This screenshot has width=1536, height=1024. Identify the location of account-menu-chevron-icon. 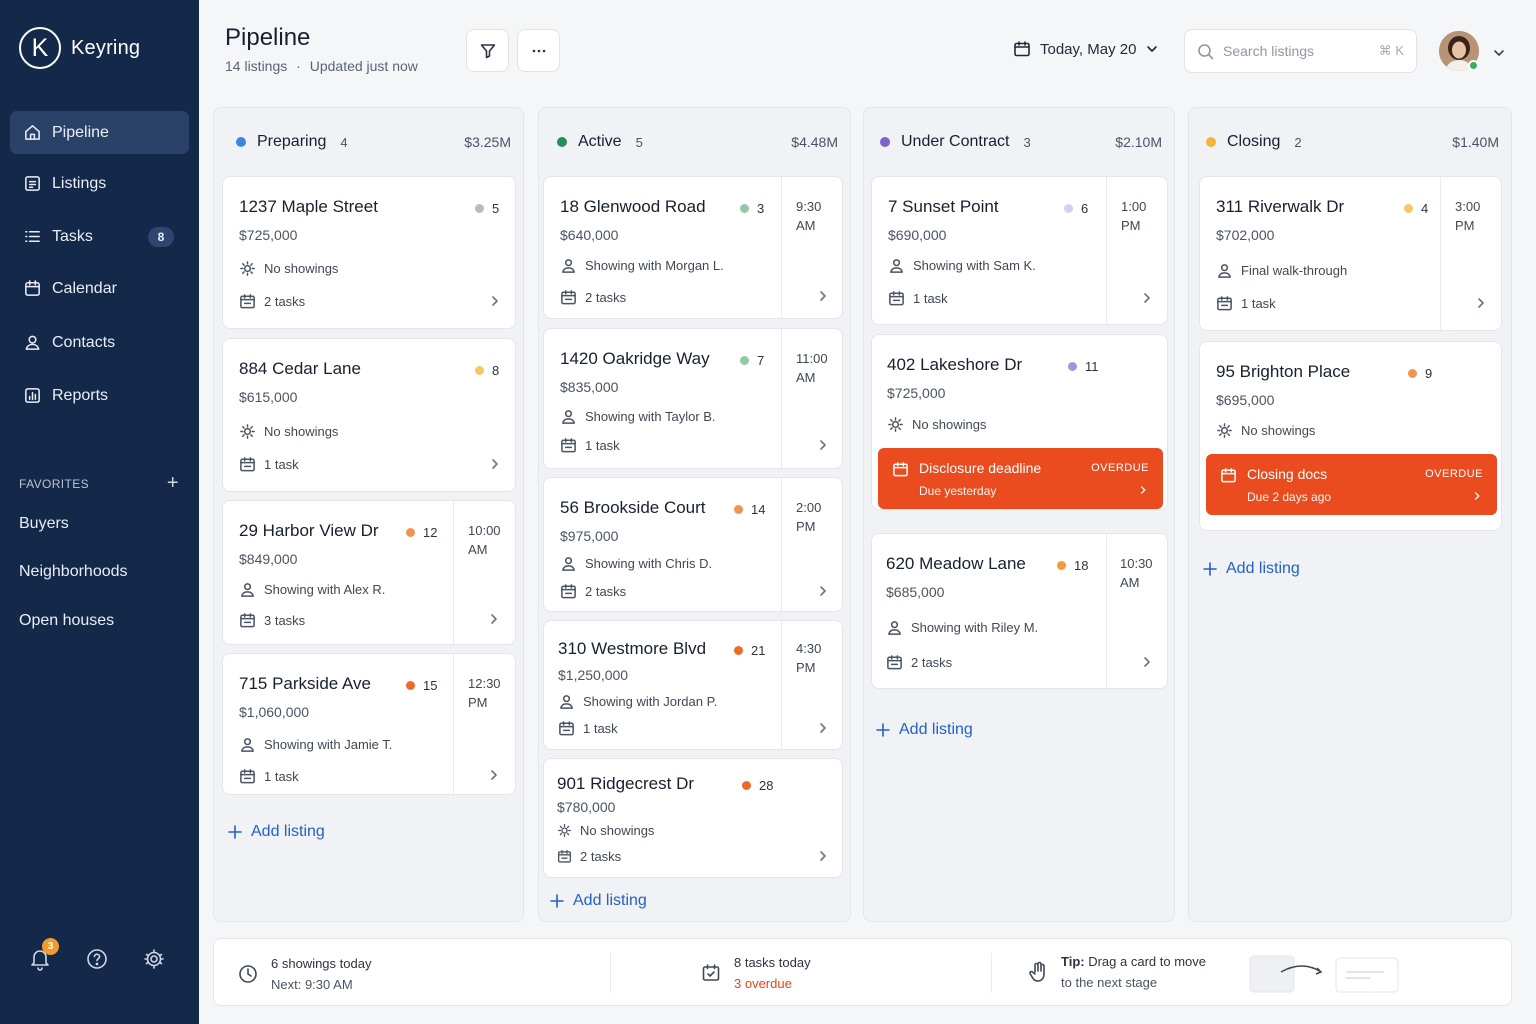
(1499, 53).